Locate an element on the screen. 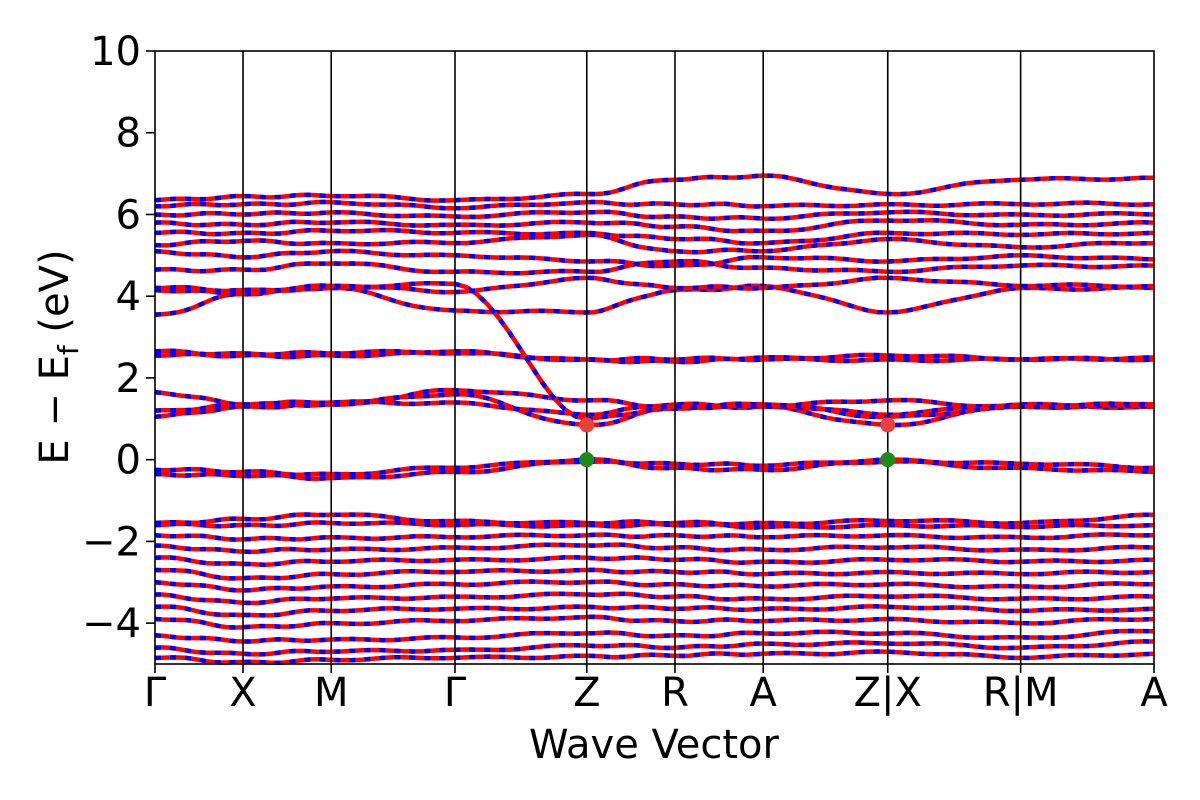 The image size is (1200, 800). y-tick-label: −2 is located at coordinates (111, 542).